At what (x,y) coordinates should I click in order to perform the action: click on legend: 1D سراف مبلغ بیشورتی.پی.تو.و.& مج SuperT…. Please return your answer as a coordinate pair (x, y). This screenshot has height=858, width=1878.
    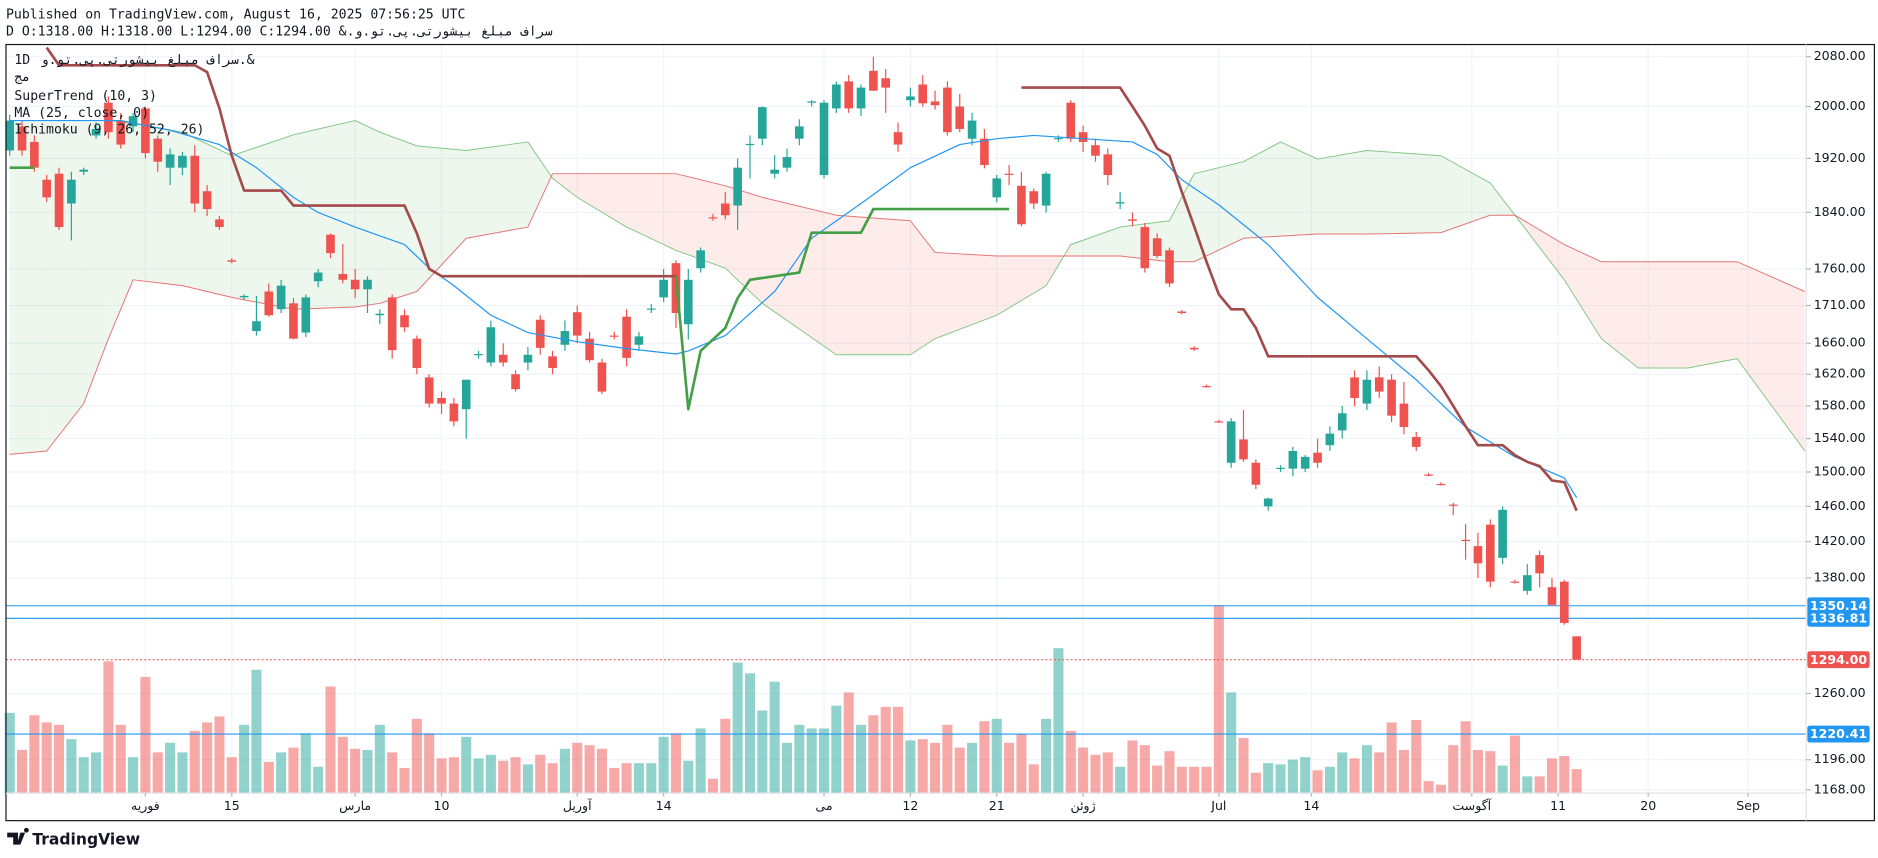
    Looking at the image, I should click on (134, 95).